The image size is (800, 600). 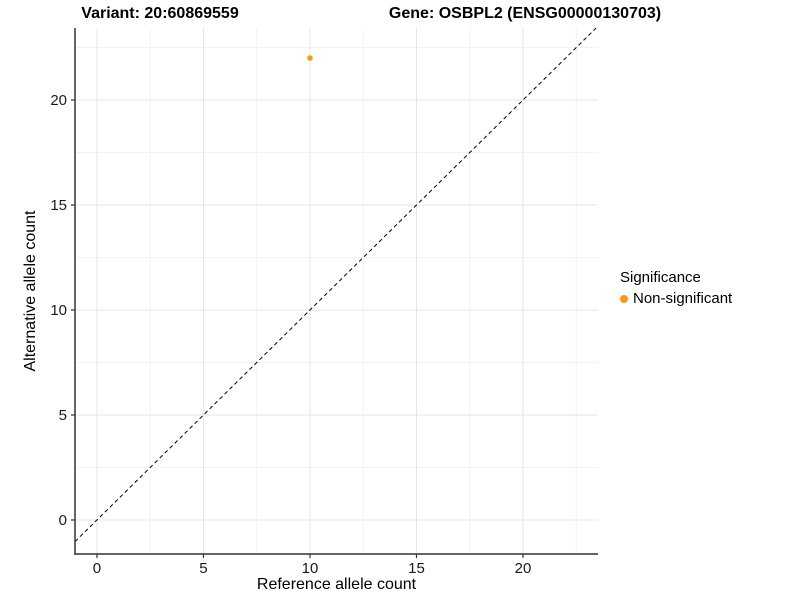 I want to click on legend-entry-non-significant: Non-significant, so click(x=675, y=298).